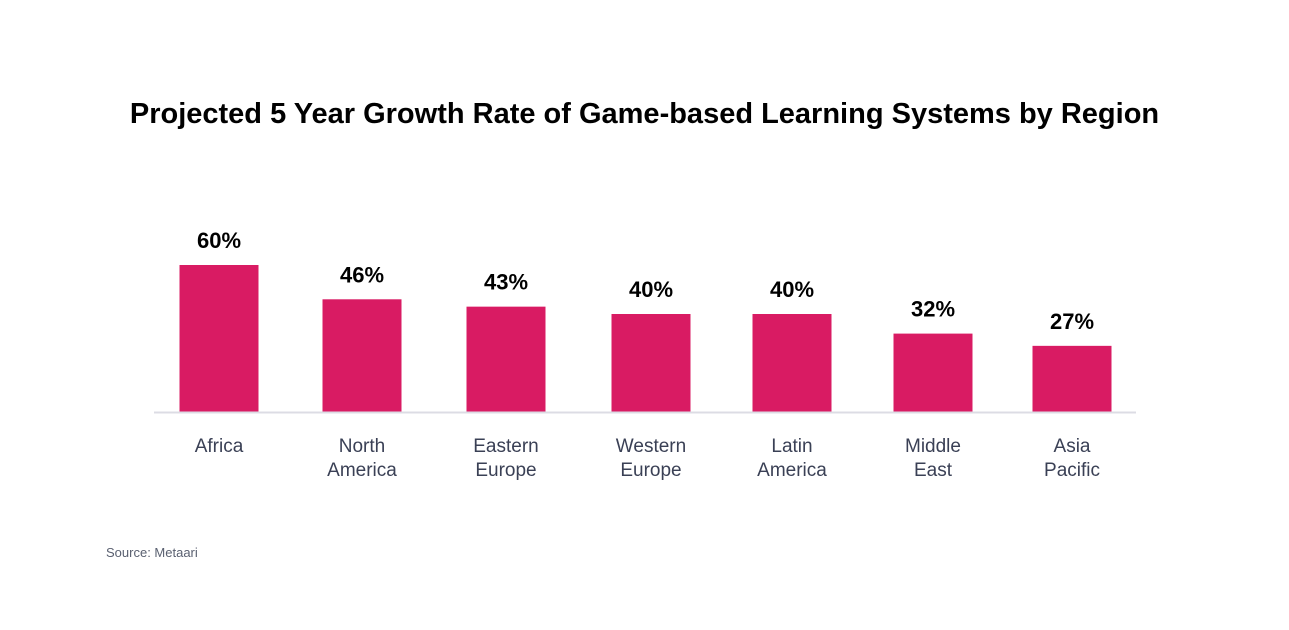 The width and height of the screenshot is (1289, 630). Describe the element at coordinates (1072, 470) in the screenshot. I see `category-label: Pacific` at that location.